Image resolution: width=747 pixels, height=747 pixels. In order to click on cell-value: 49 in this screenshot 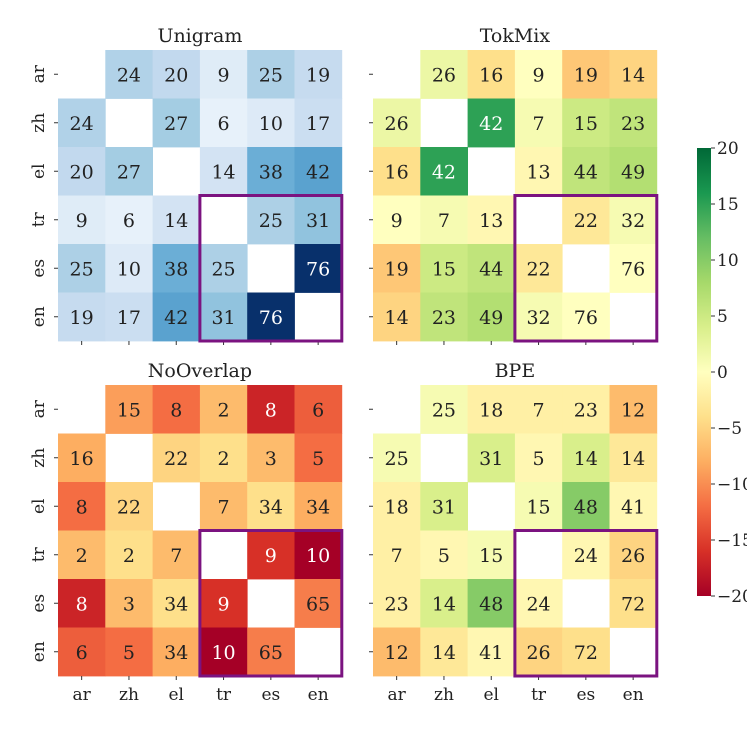, I will do `click(633, 172)`.